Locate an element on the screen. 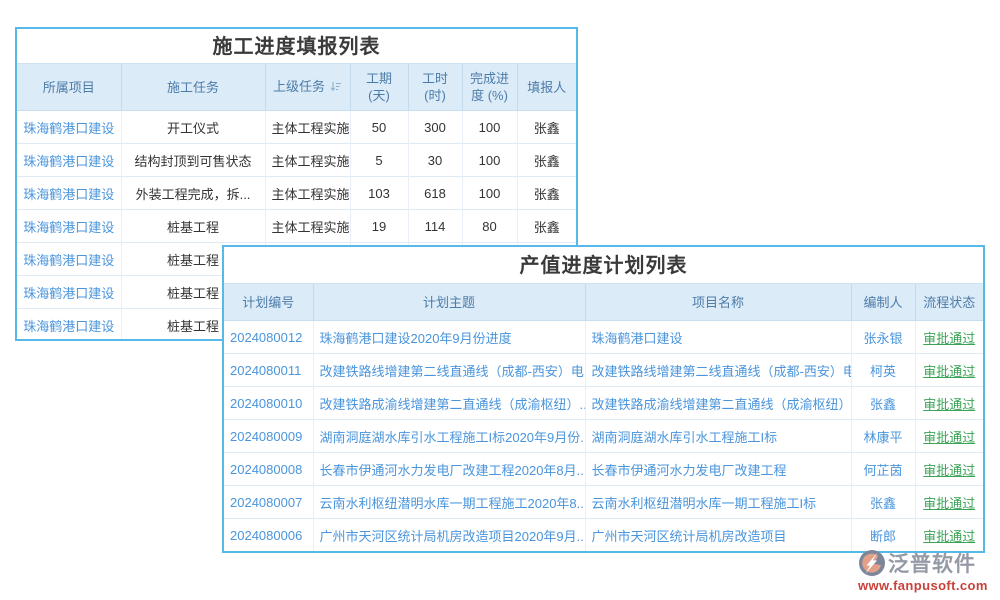 The width and height of the screenshot is (1000, 600). reporter-cell: 张鑫 is located at coordinates (546, 160).